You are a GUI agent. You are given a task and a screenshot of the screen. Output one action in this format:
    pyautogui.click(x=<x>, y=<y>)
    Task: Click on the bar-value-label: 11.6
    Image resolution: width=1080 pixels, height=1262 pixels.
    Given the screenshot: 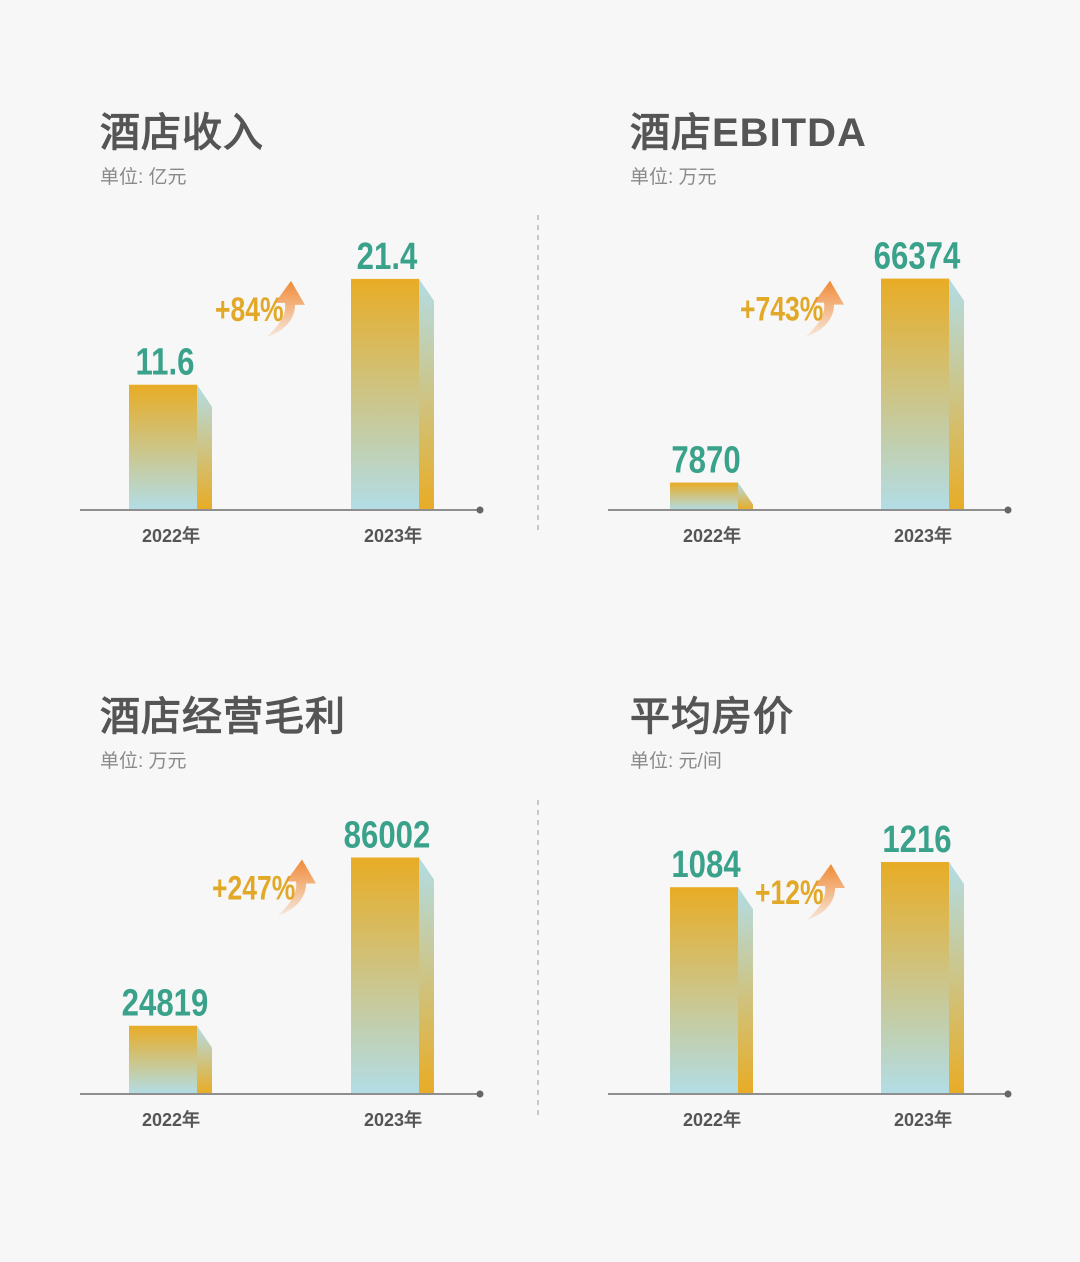 What is the action you would take?
    pyautogui.click(x=165, y=363)
    